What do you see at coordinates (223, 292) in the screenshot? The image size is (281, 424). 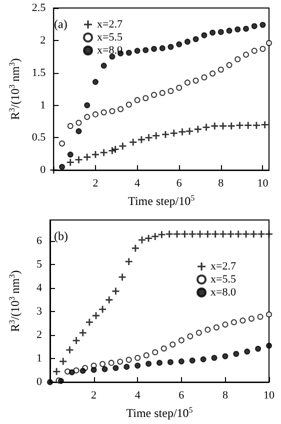 I see `legend-label: x=8.0` at bounding box center [223, 292].